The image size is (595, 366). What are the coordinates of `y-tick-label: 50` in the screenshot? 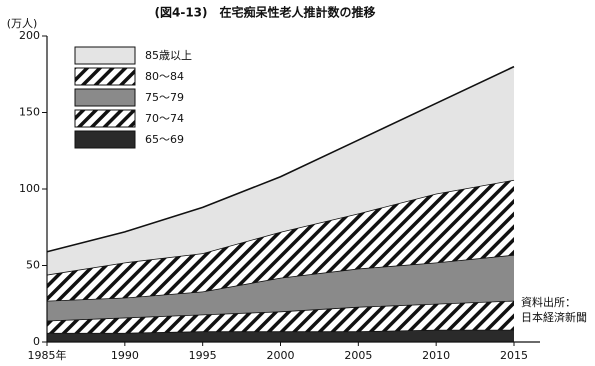 It's located at (33, 265).